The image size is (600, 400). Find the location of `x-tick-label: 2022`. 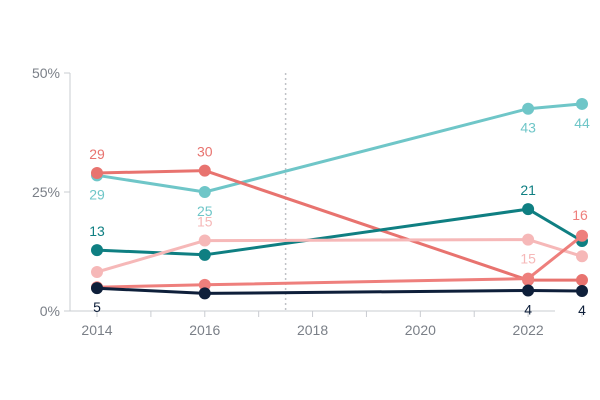

x-tick-label: 2022 is located at coordinates (528, 330).